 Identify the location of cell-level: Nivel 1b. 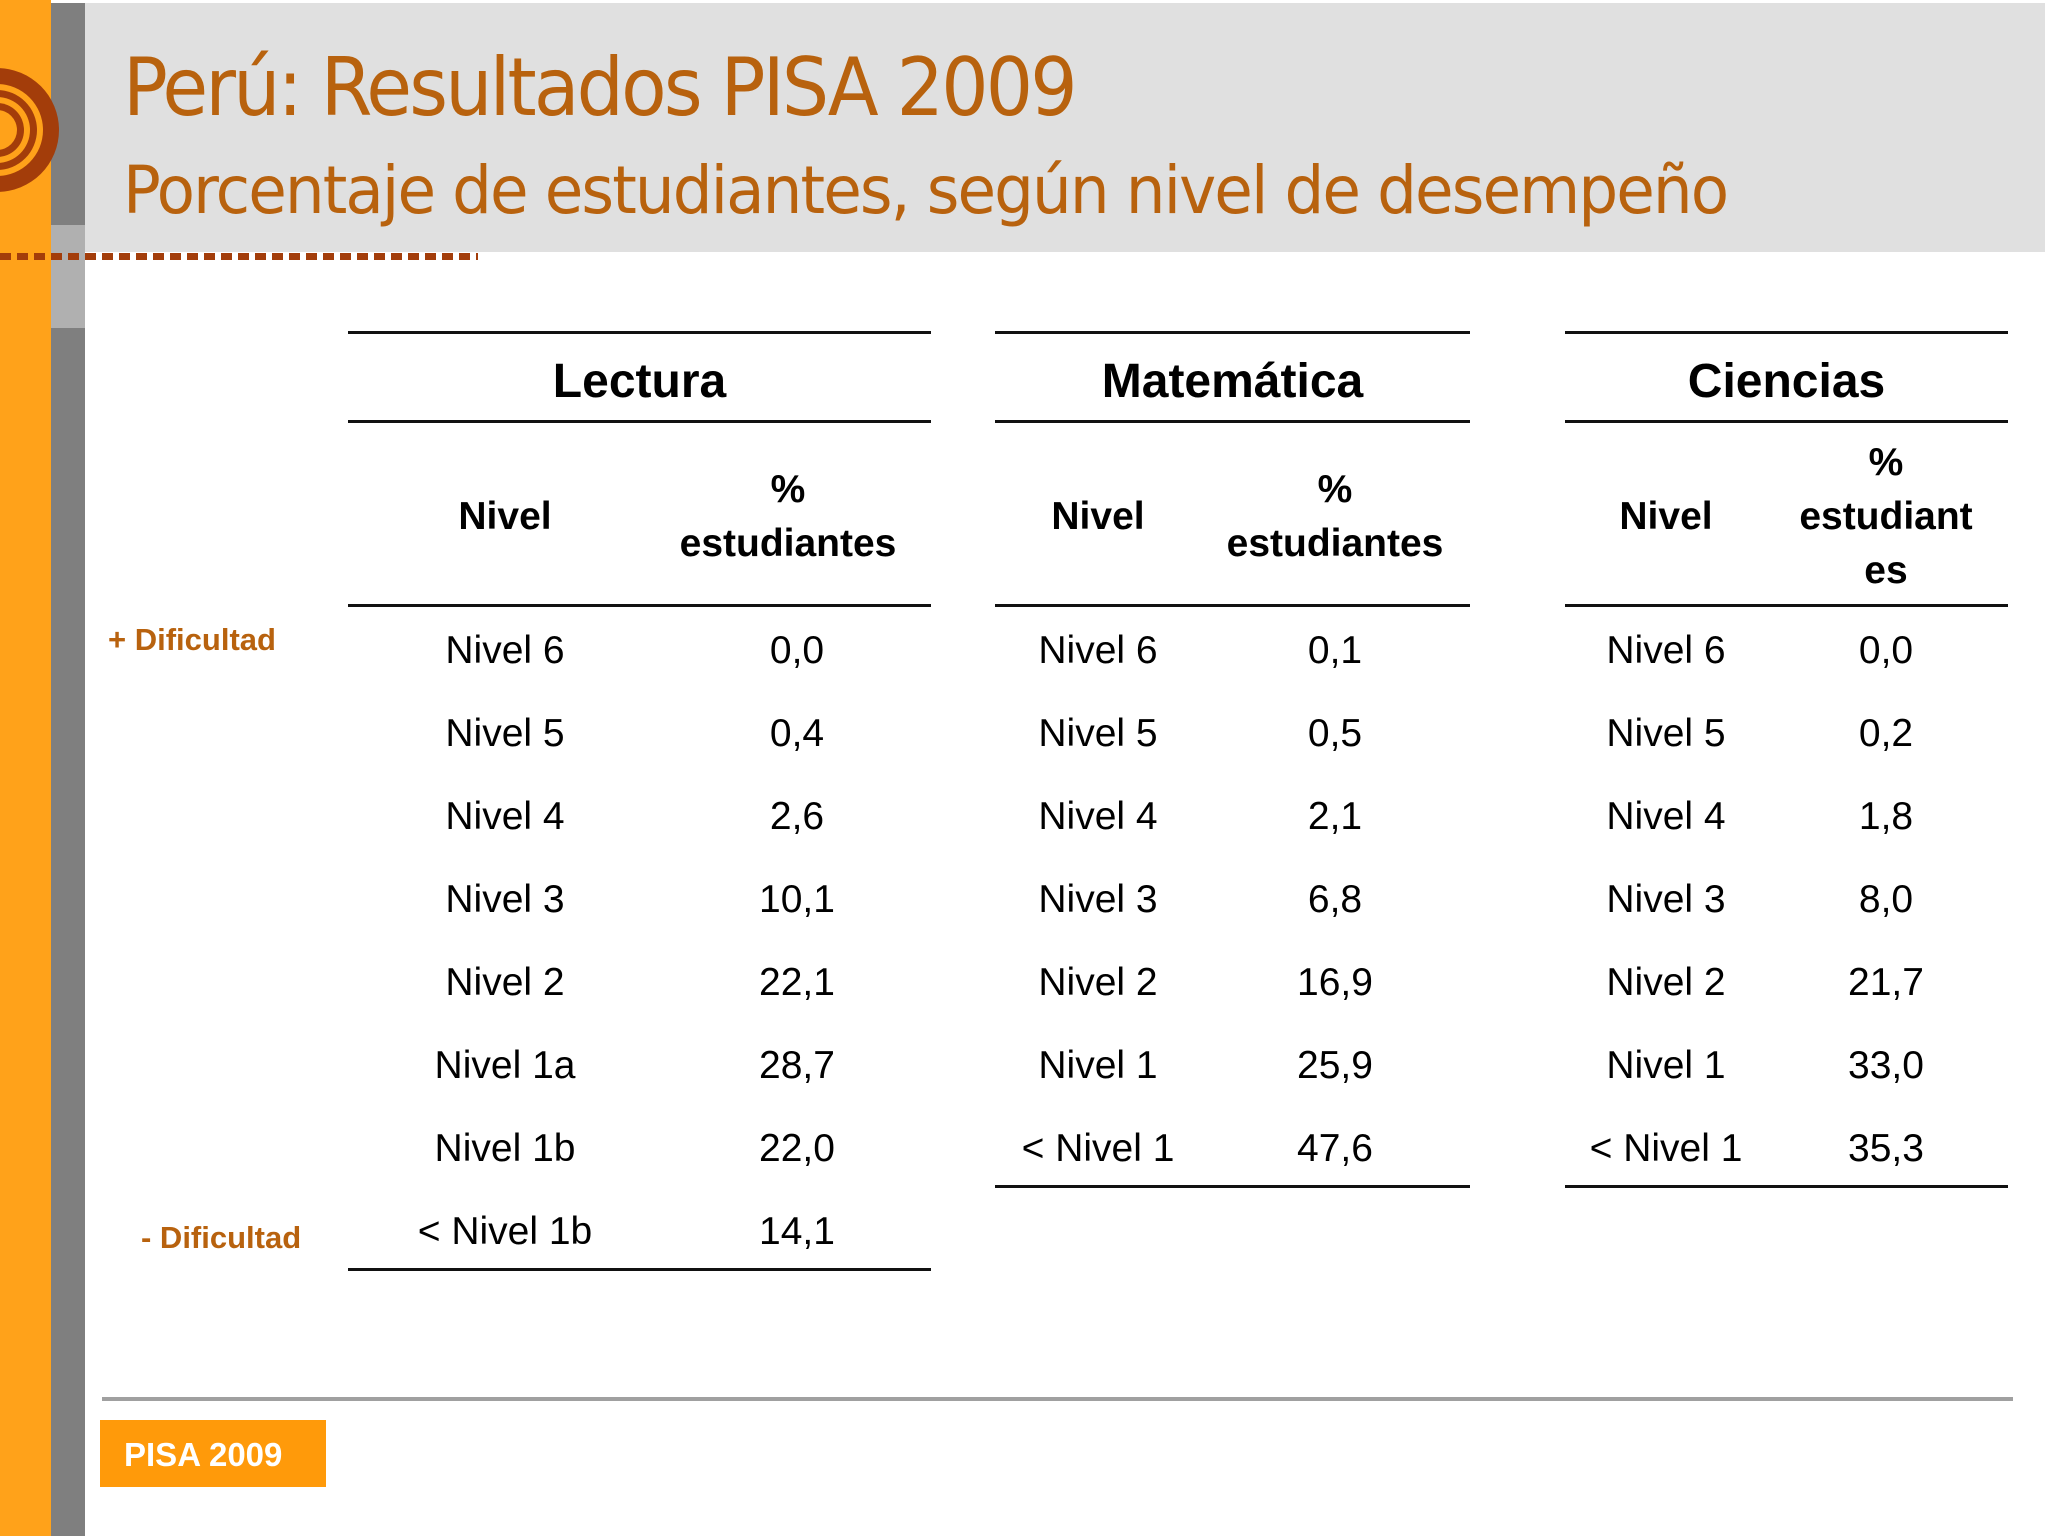
(505, 1148).